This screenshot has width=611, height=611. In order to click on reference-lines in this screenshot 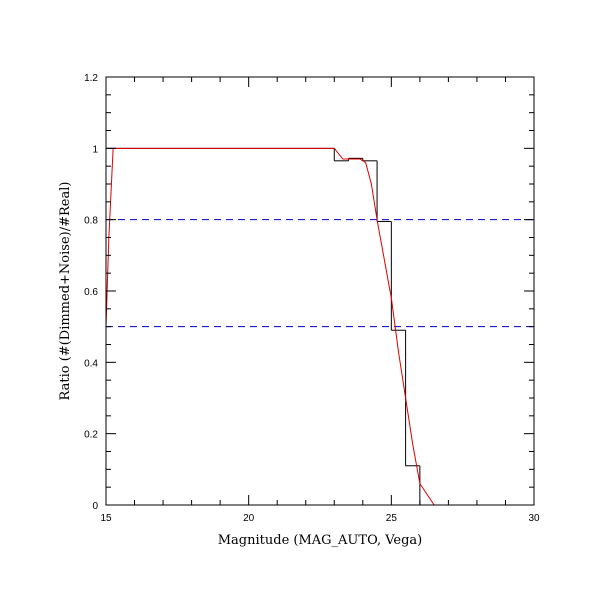, I will do `click(320, 273)`.